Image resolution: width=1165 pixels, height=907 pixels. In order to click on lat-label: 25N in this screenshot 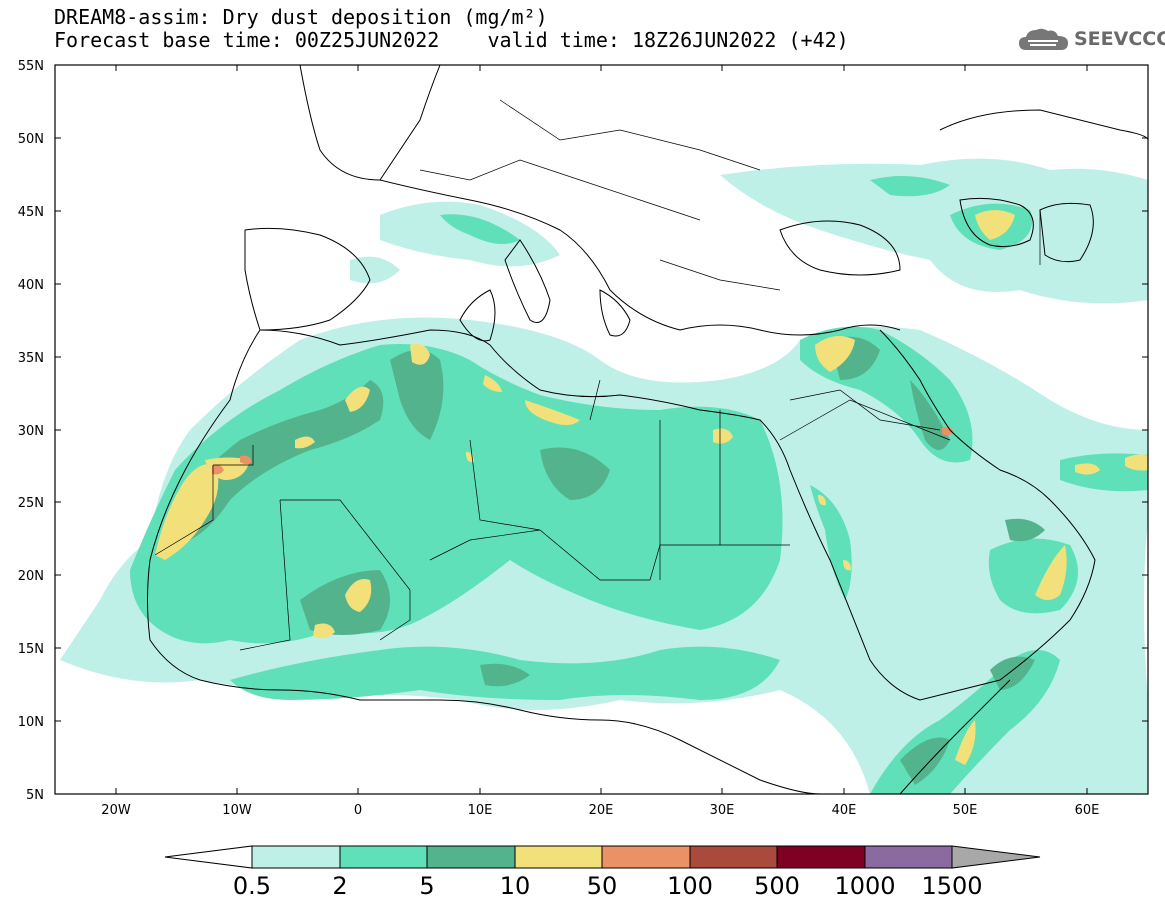, I will do `click(31, 503)`.